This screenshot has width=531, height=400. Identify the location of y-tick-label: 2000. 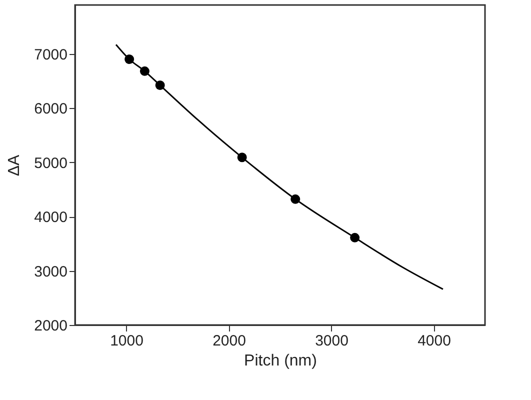
(51, 326).